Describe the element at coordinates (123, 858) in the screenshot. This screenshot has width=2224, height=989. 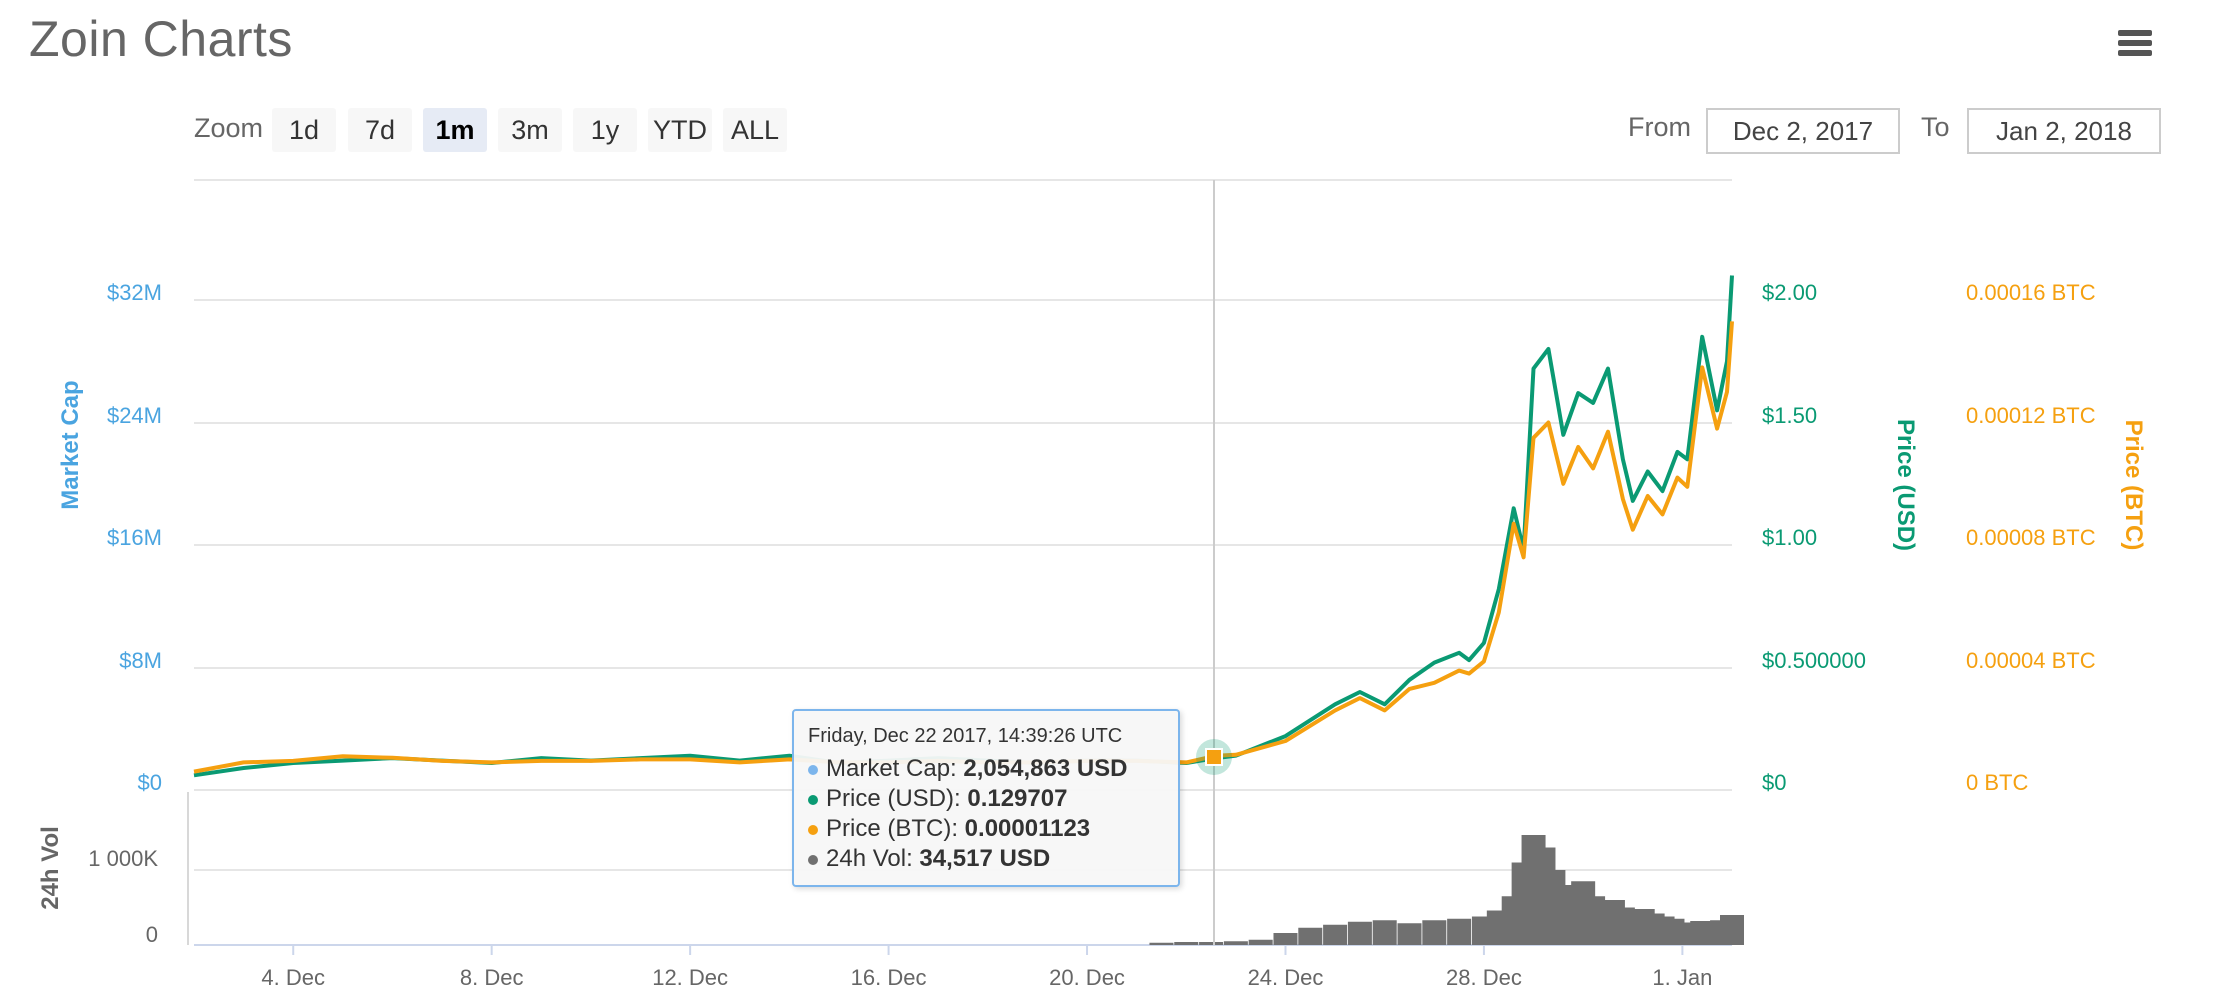
I see `volume-tick-label: 1 000K` at that location.